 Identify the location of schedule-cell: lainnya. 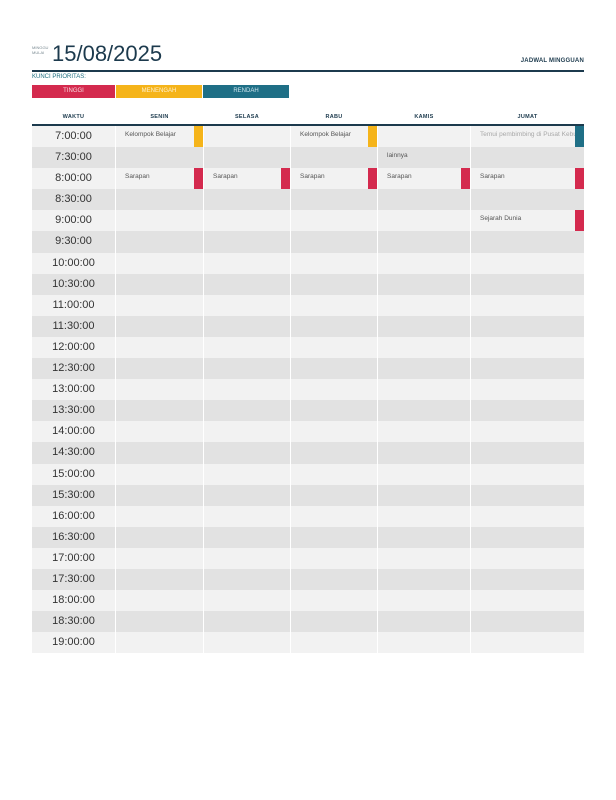
(424, 158).